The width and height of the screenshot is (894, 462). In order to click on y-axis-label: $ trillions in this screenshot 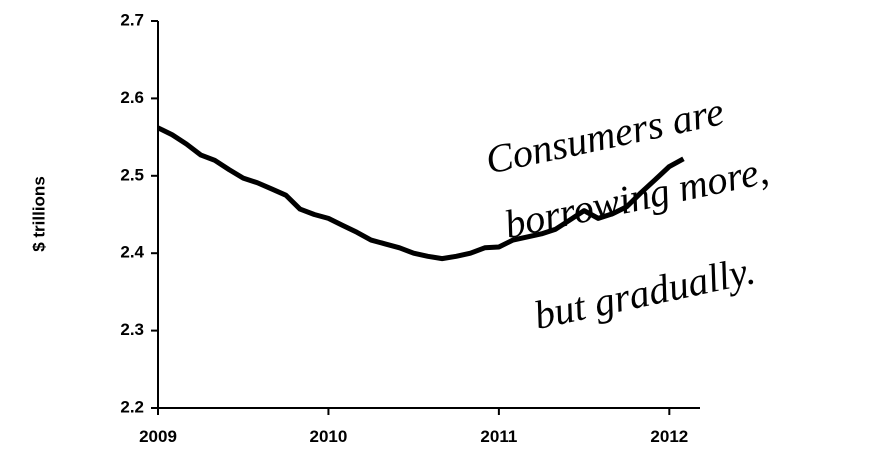, I will do `click(38, 214)`.